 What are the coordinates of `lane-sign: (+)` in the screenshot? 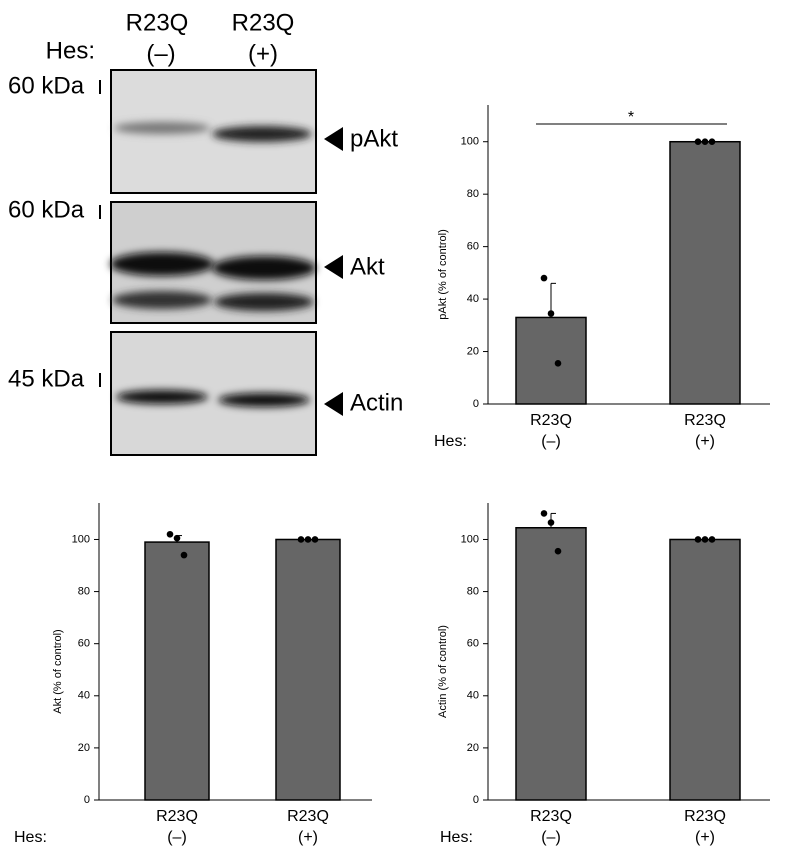 It's located at (263, 53).